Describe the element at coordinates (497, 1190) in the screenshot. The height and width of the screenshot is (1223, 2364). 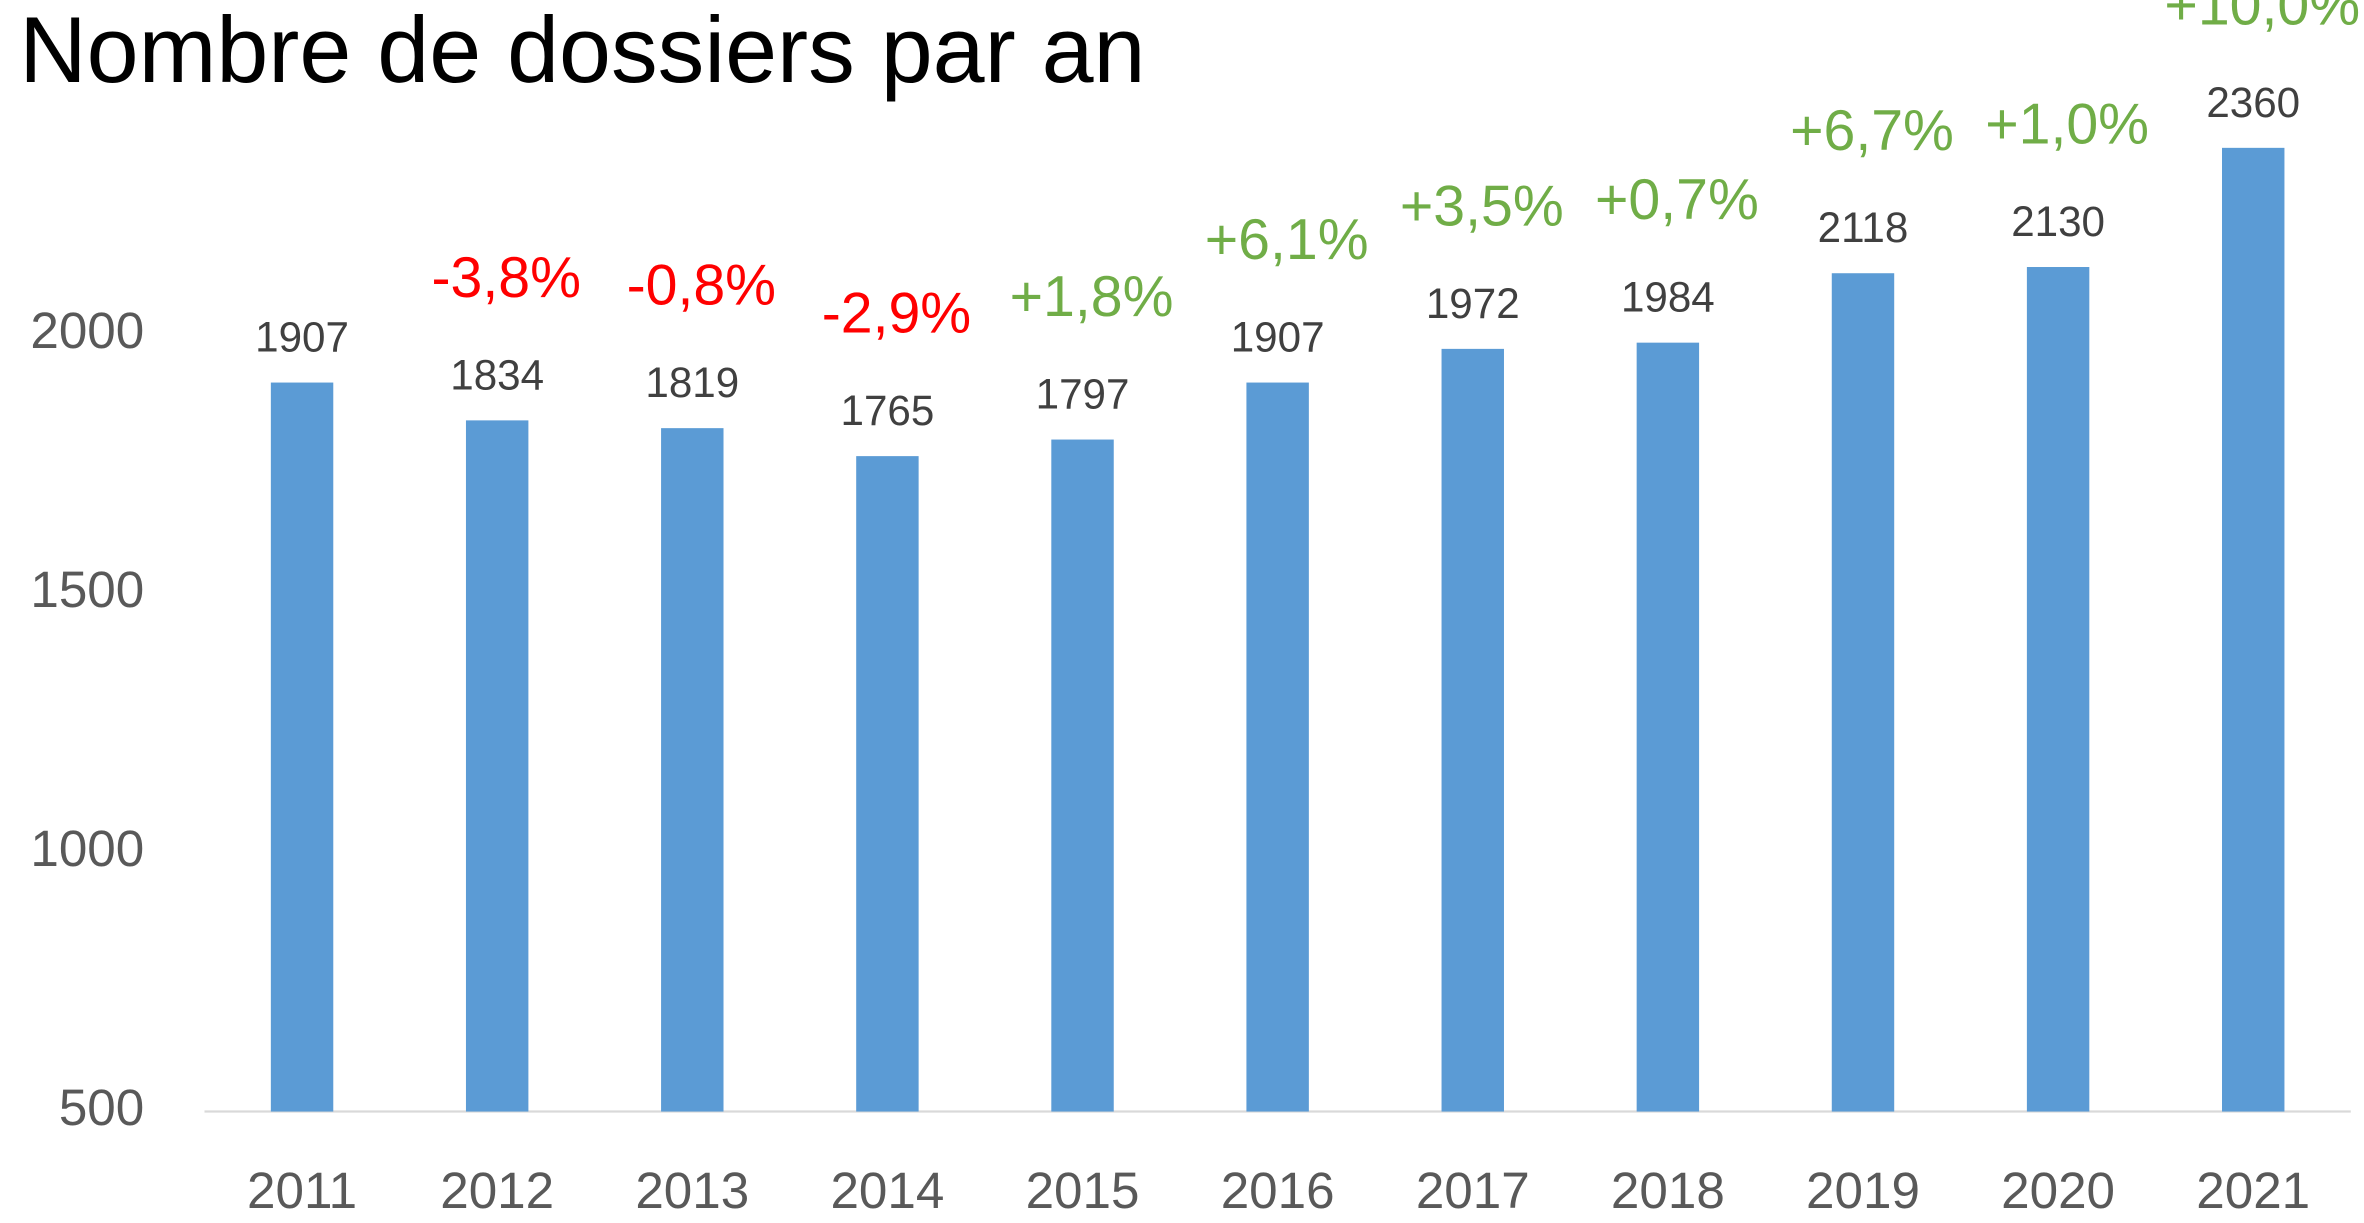
I see `x-tick-label: 2012` at that location.